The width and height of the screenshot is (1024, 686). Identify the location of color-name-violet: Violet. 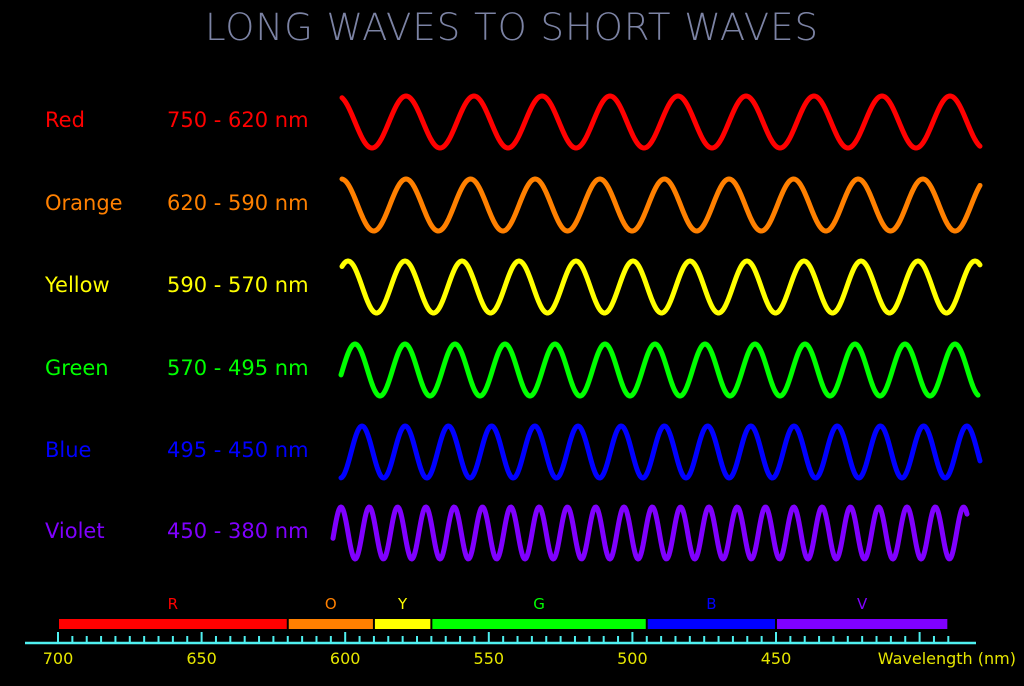
(75, 531).